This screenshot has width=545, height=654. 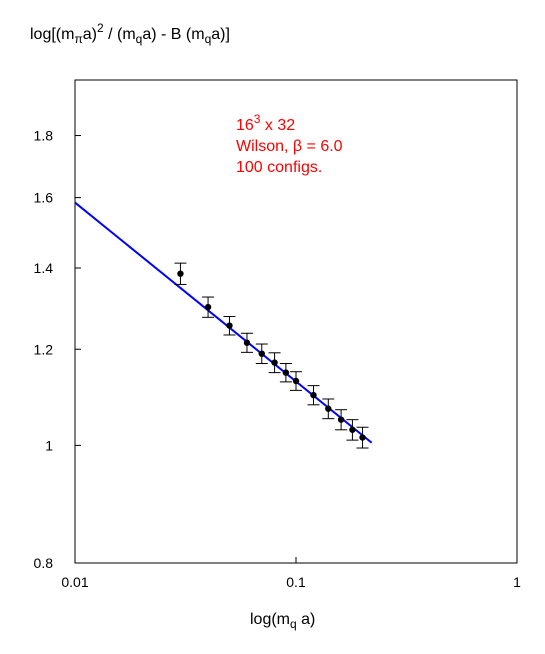 I want to click on data-points-group, so click(x=271, y=355).